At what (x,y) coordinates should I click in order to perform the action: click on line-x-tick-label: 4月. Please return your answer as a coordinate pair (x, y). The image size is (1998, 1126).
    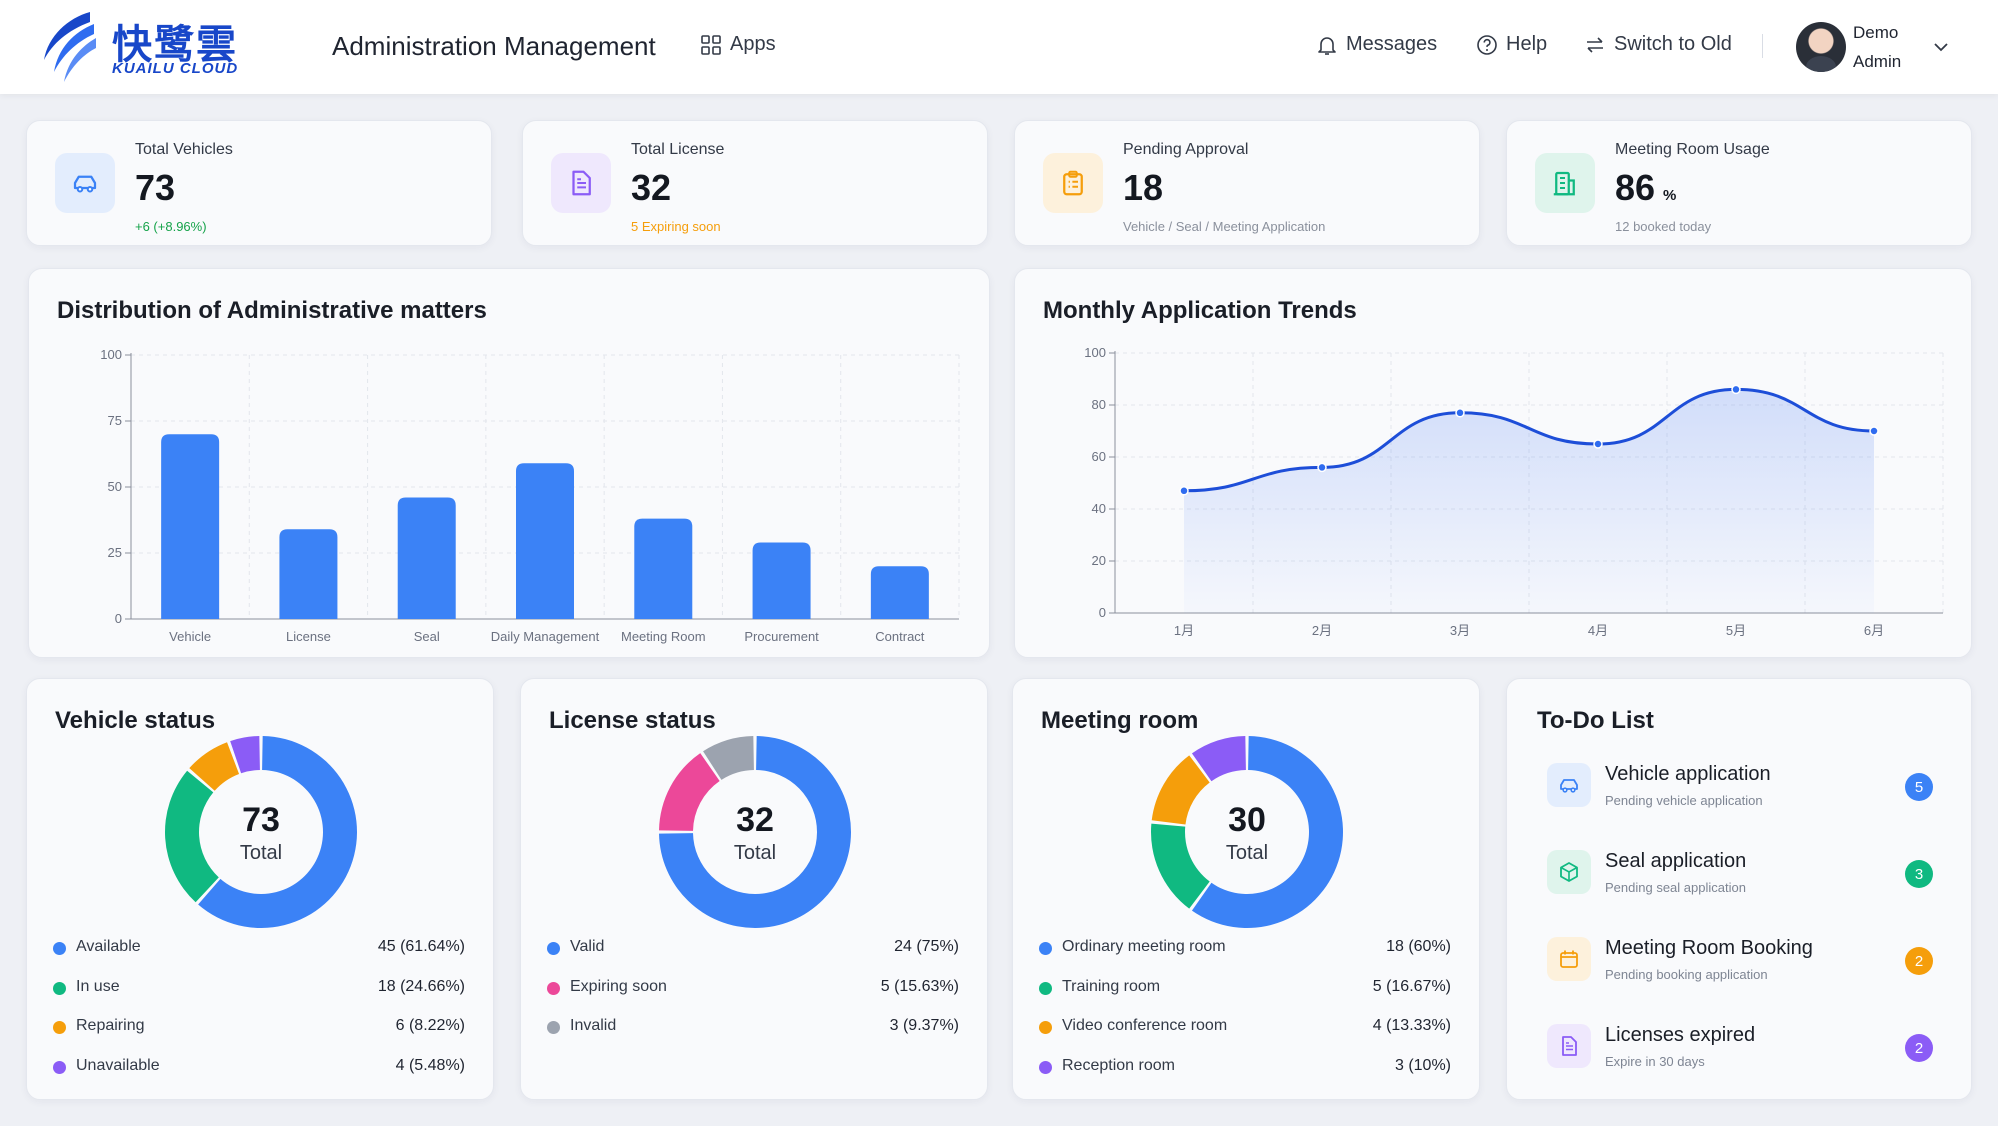
    Looking at the image, I should click on (1598, 630).